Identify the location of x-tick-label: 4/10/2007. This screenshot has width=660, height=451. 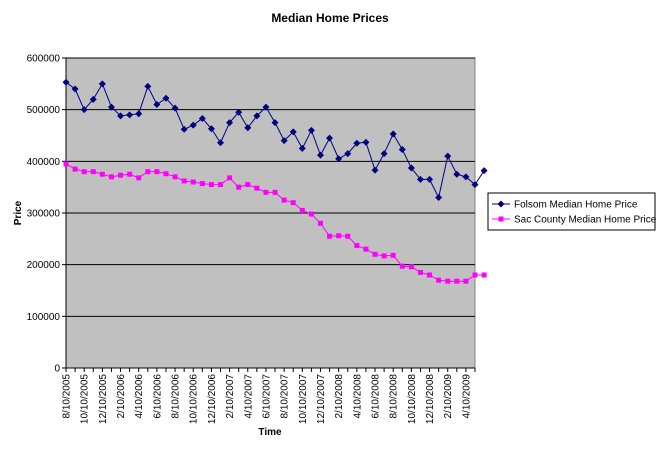
(248, 396).